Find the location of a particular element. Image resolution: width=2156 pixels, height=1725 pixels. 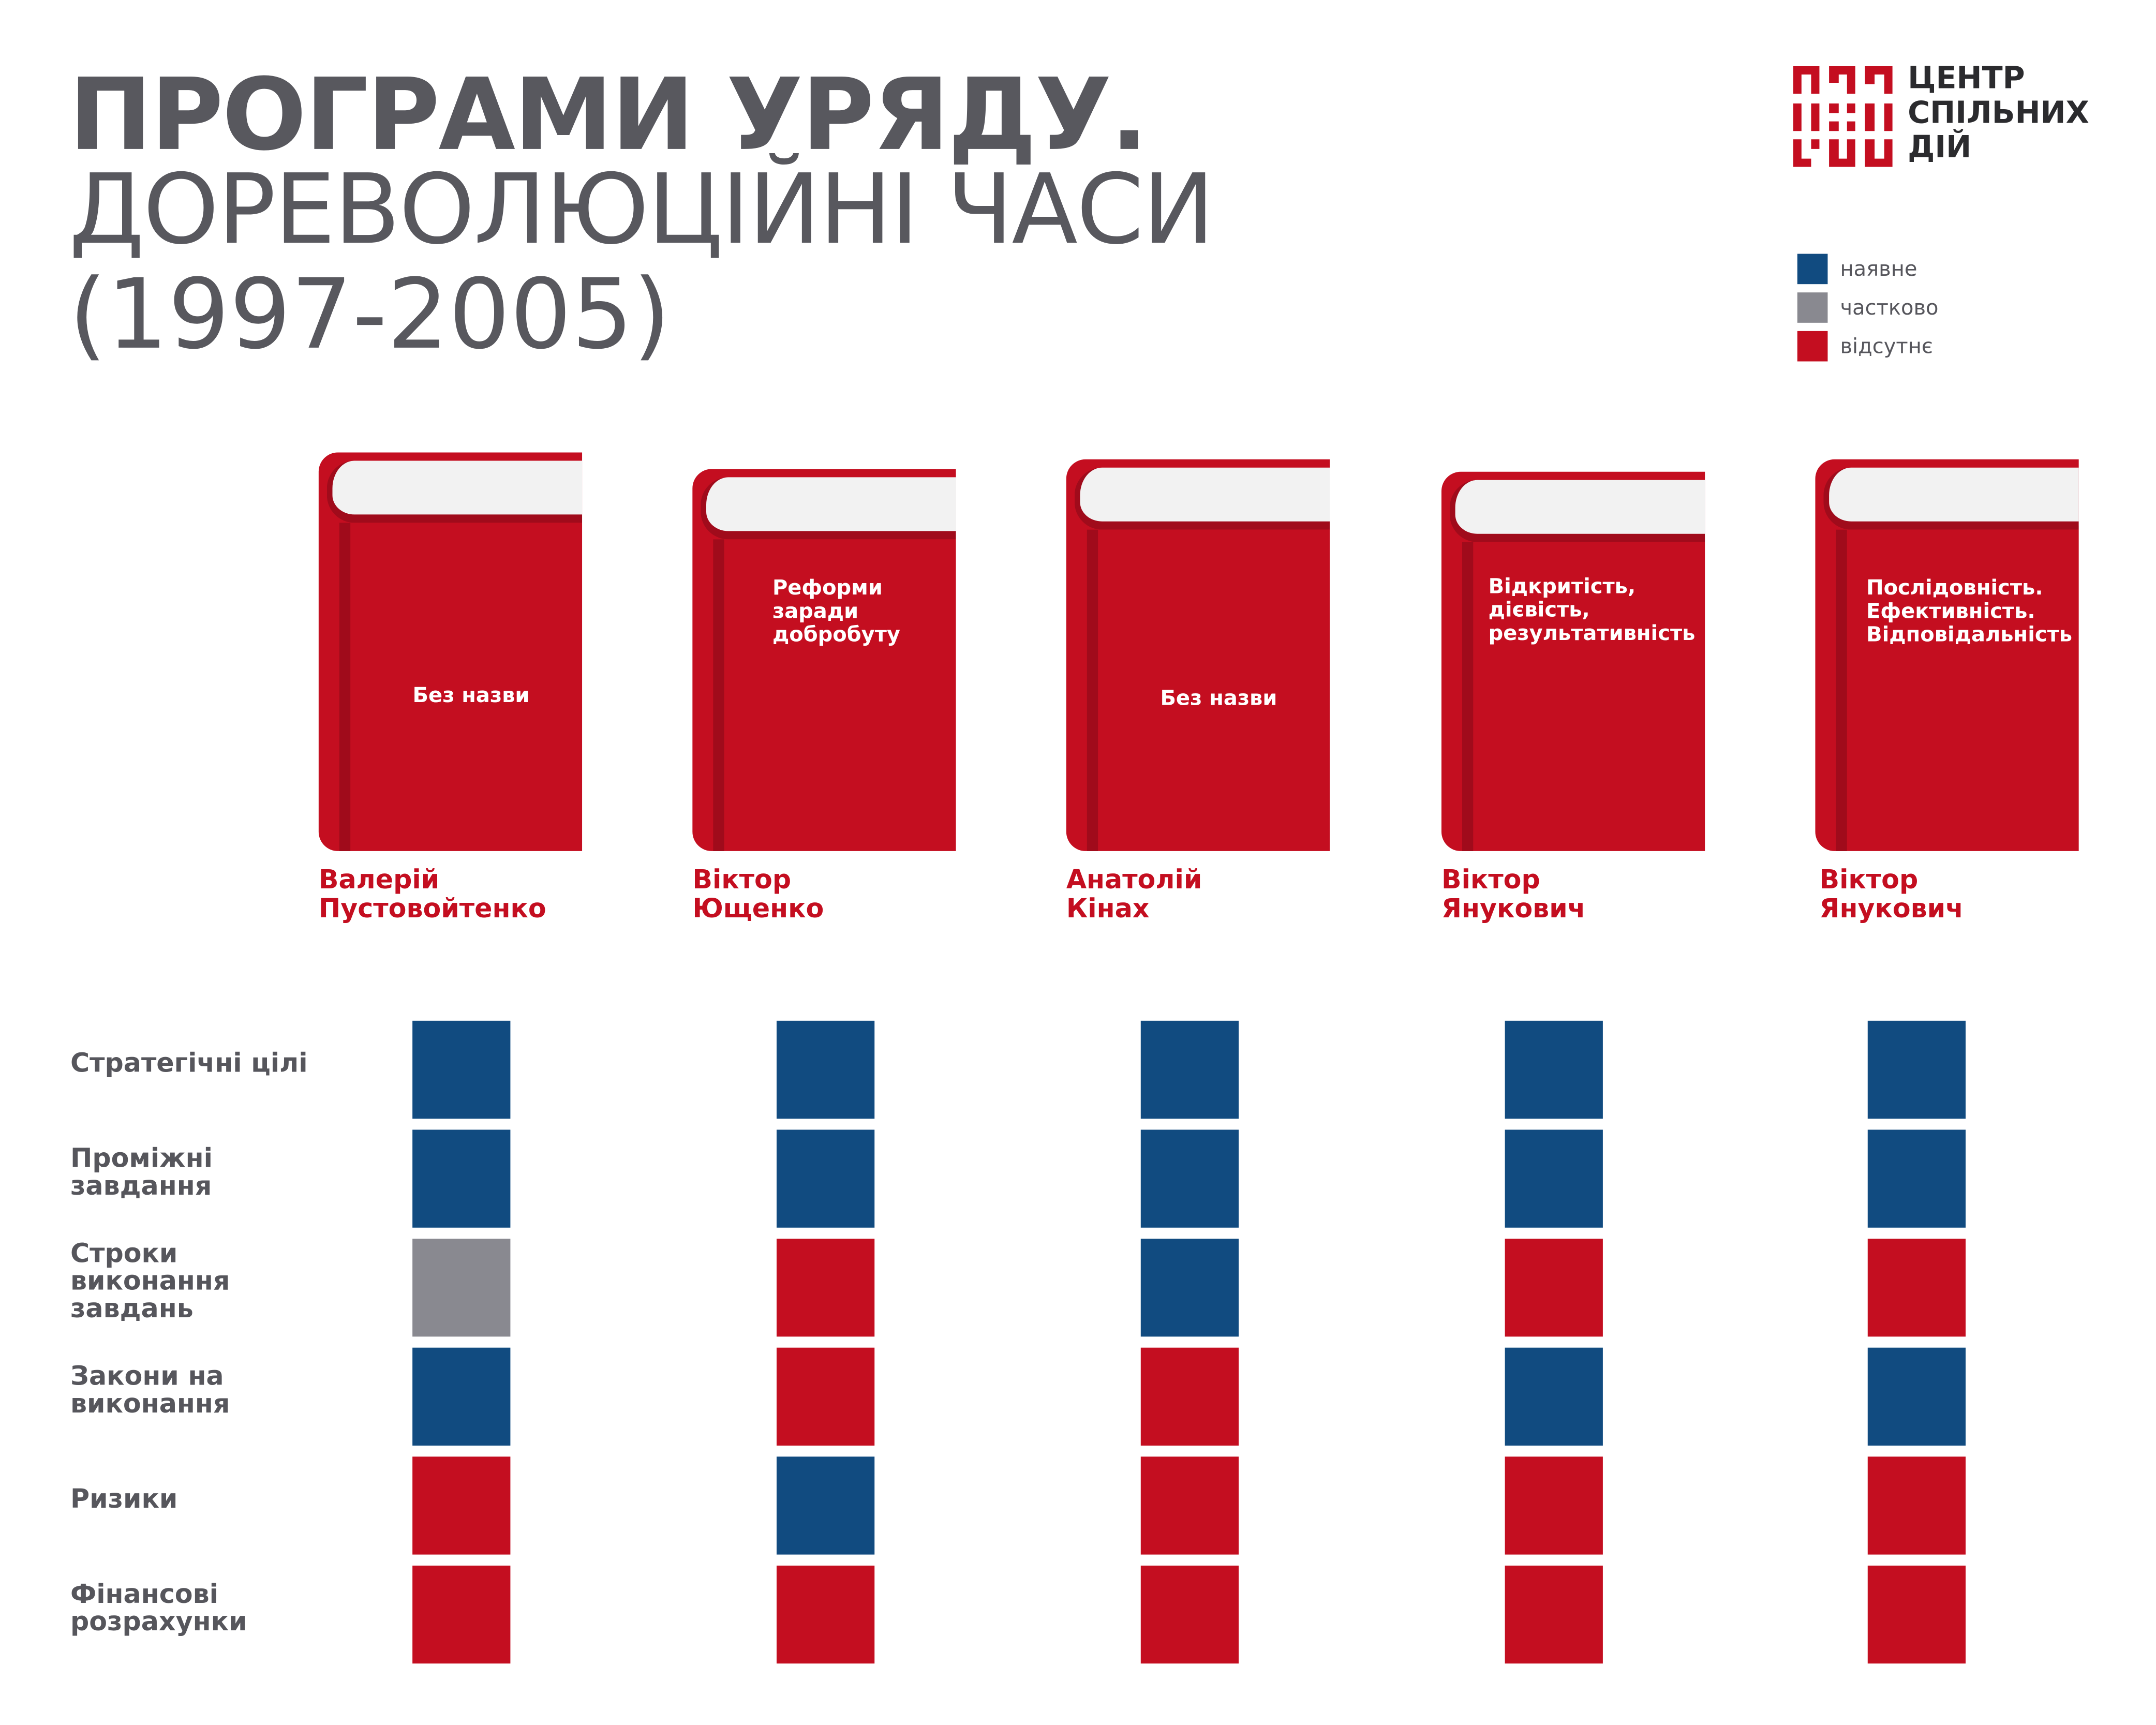

title-years: (1997-2005) is located at coordinates (370, 314).